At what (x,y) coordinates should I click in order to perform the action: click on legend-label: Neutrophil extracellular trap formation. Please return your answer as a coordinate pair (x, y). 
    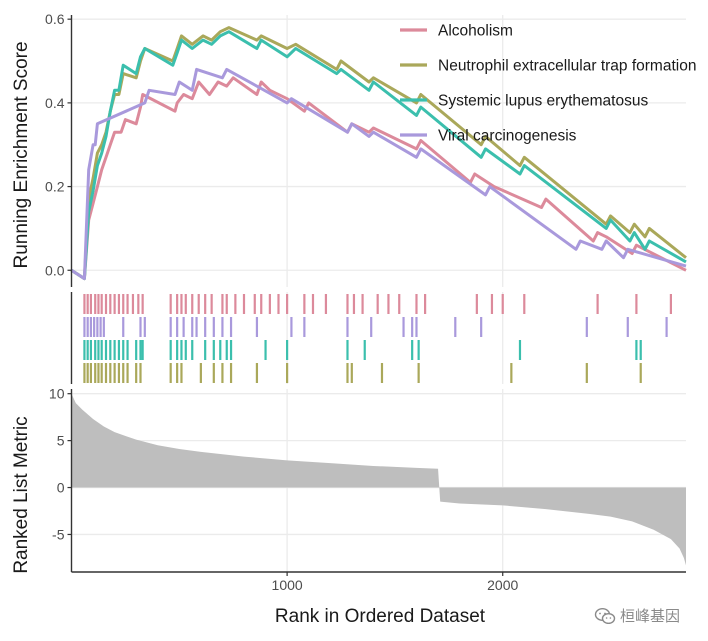
    Looking at the image, I should click on (567, 66).